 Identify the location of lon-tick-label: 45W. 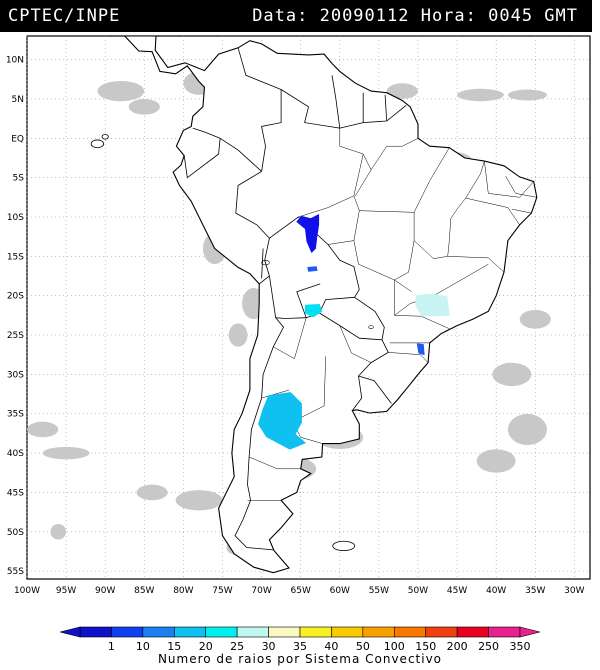
(457, 591).